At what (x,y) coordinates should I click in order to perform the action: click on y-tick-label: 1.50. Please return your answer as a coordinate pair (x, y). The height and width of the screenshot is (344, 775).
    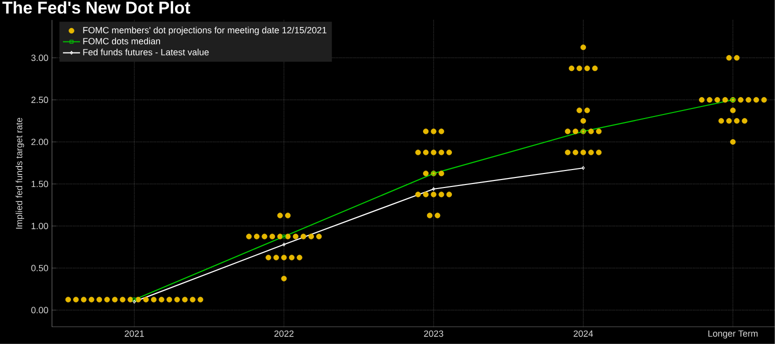
    Looking at the image, I should click on (40, 184).